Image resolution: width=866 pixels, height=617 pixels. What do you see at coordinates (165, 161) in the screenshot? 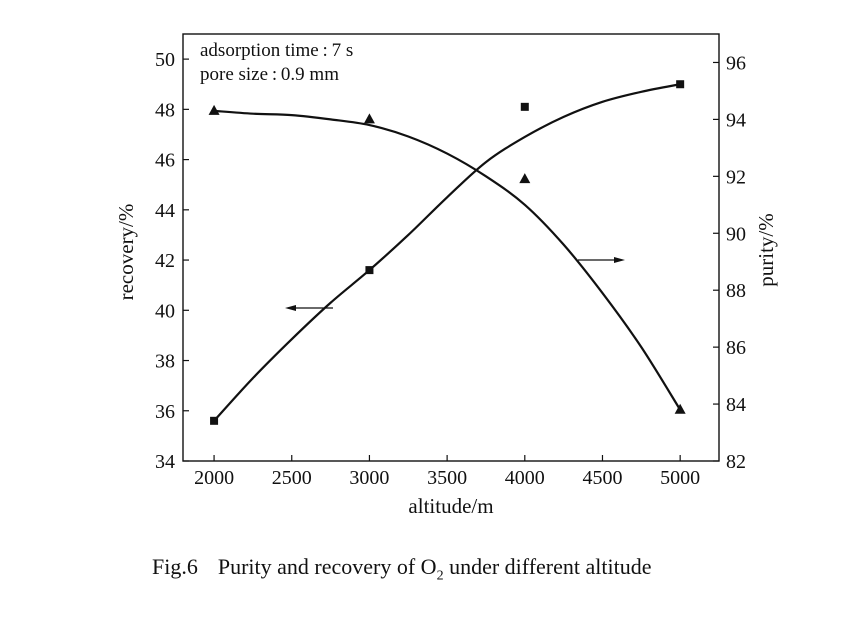
I see `left-tick-label-46: 46` at bounding box center [165, 161].